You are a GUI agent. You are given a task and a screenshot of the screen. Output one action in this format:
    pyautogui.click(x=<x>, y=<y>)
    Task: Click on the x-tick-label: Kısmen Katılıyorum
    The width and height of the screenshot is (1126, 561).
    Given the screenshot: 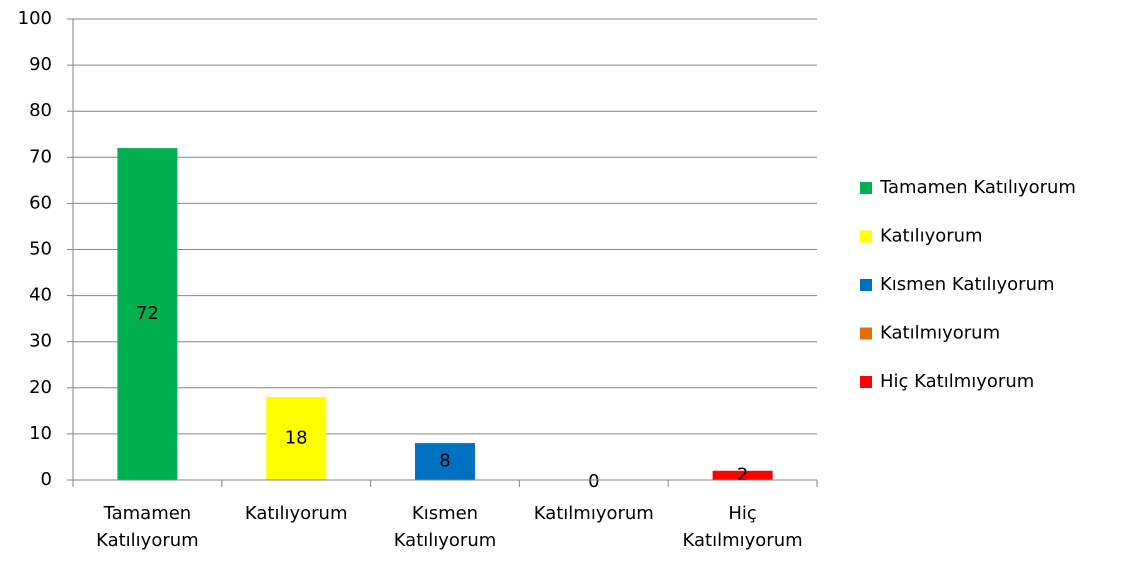 What is the action you would take?
    pyautogui.click(x=445, y=527)
    